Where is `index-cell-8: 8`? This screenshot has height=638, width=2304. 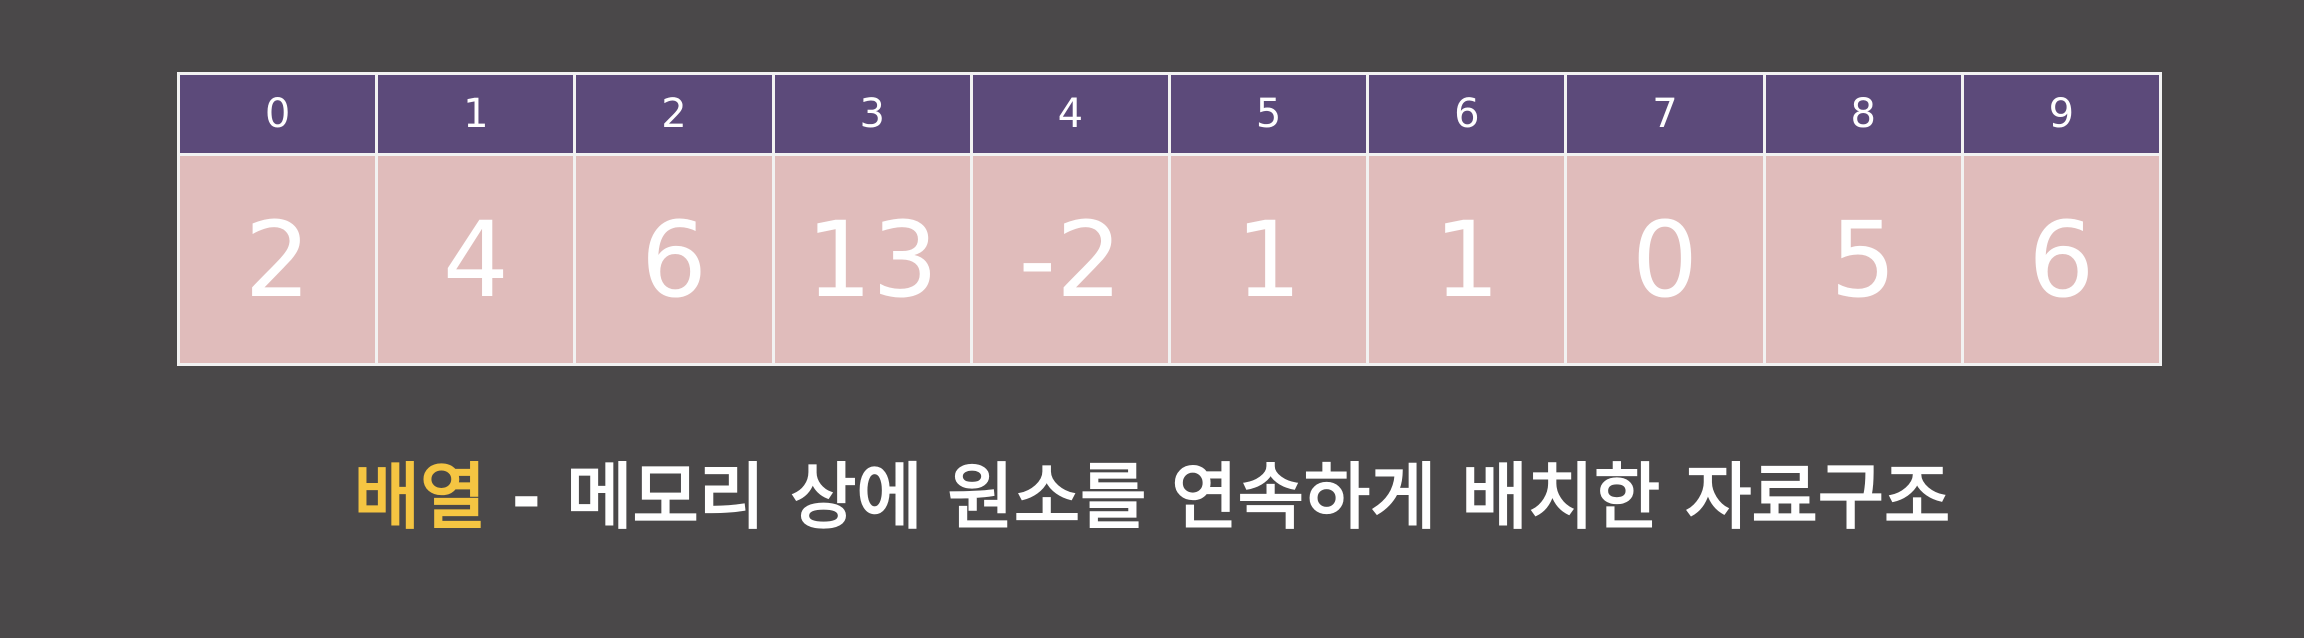
index-cell-8: 8 is located at coordinates (1863, 114).